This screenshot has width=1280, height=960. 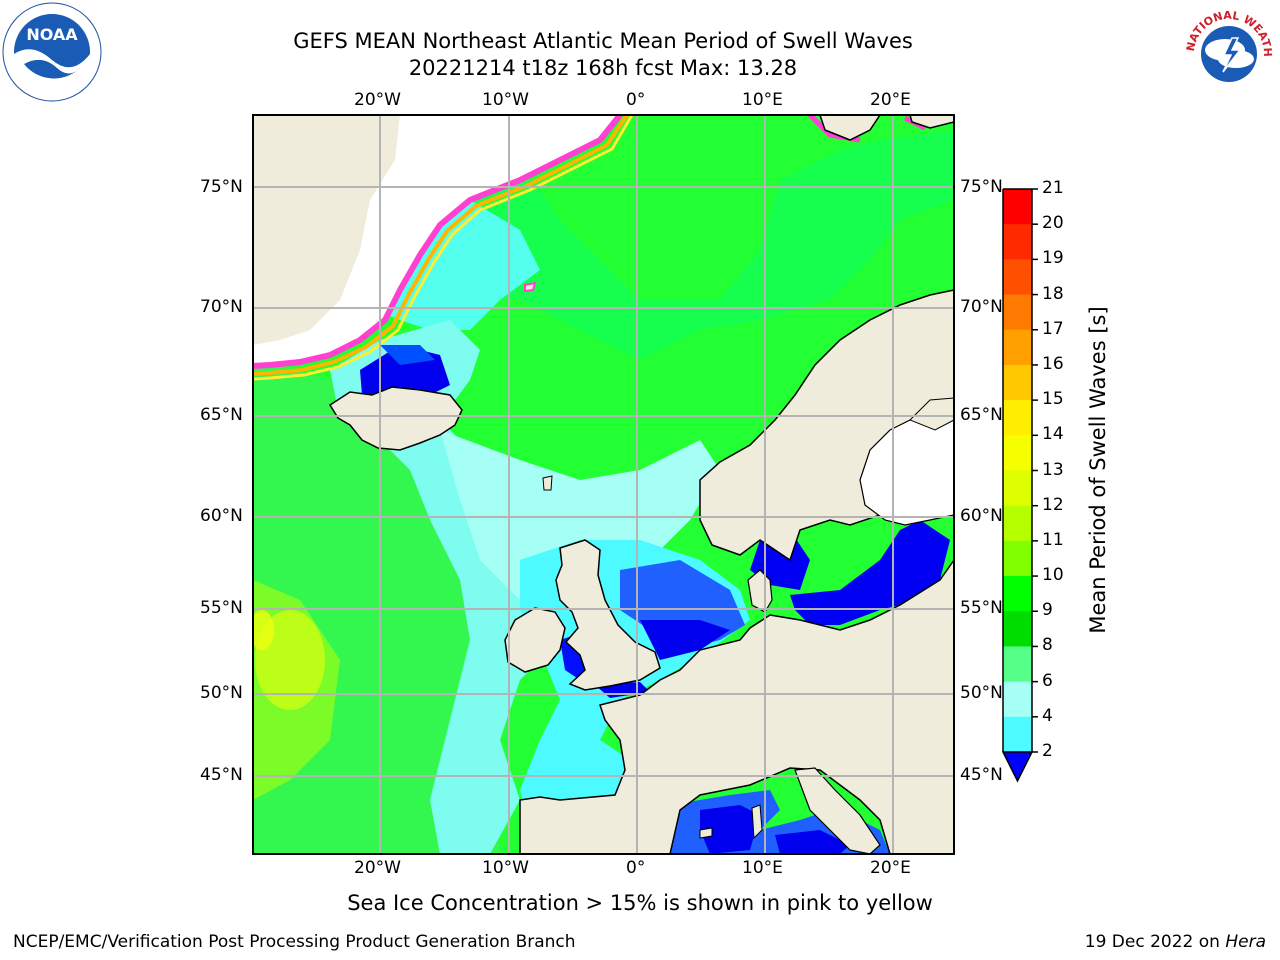 What do you see at coordinates (1245, 942) in the screenshot?
I see `footer-host: Hera` at bounding box center [1245, 942].